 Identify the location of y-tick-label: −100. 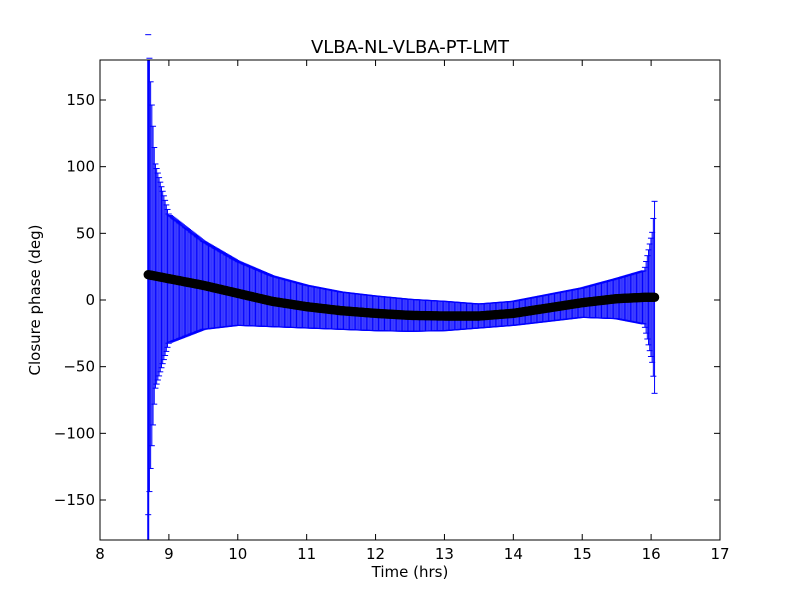
(74, 433).